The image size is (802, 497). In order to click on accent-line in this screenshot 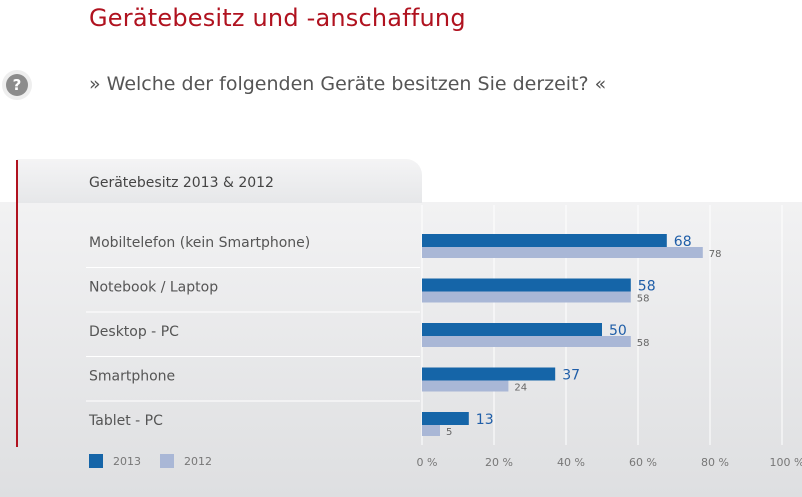, I will do `click(17, 303)`.